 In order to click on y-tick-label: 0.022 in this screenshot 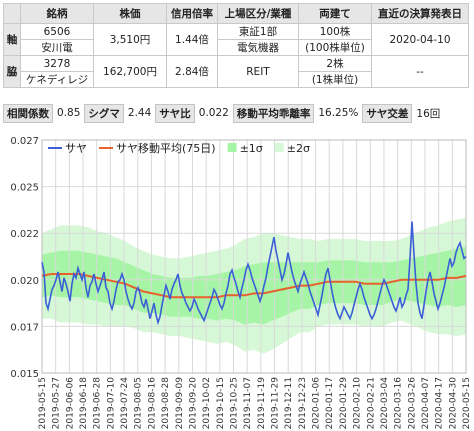, I will do `click(24, 234)`.